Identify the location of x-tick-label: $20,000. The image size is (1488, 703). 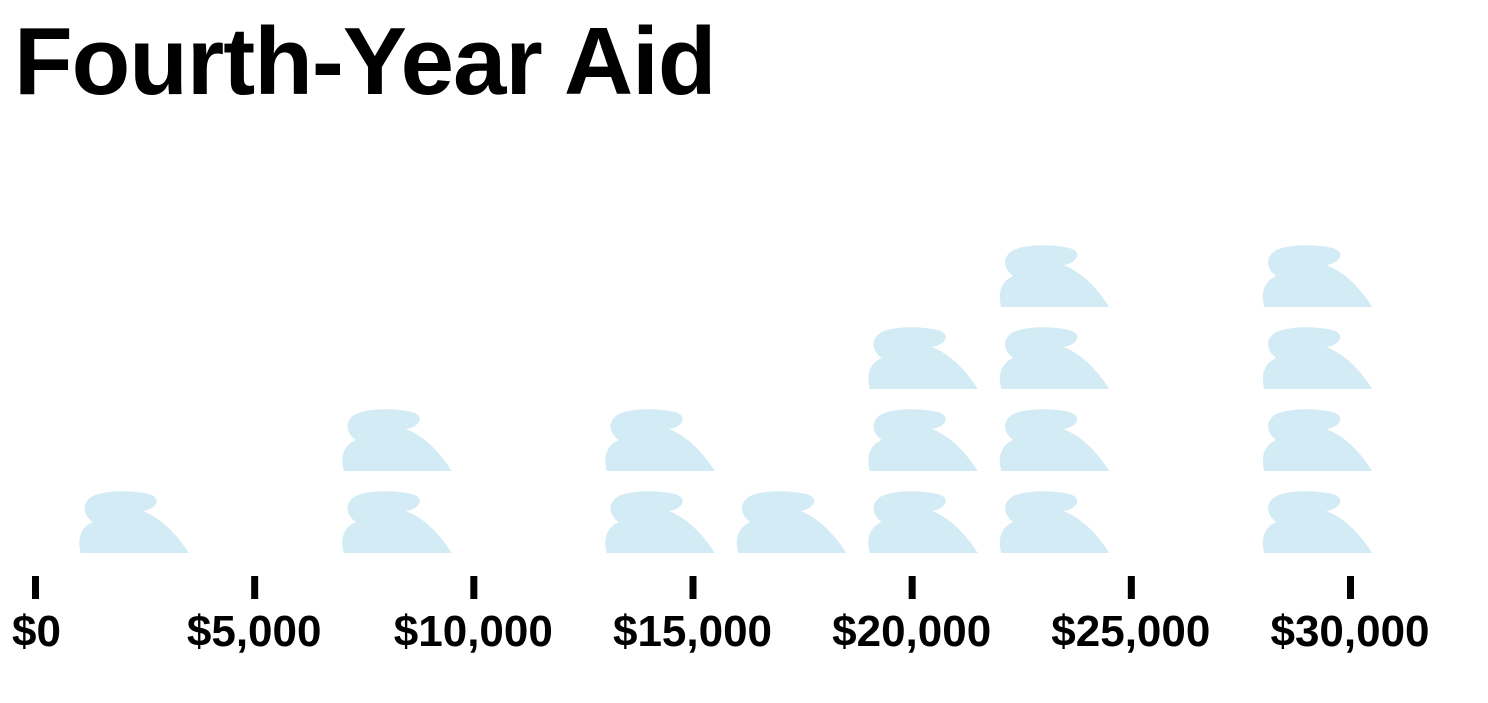
(911, 631).